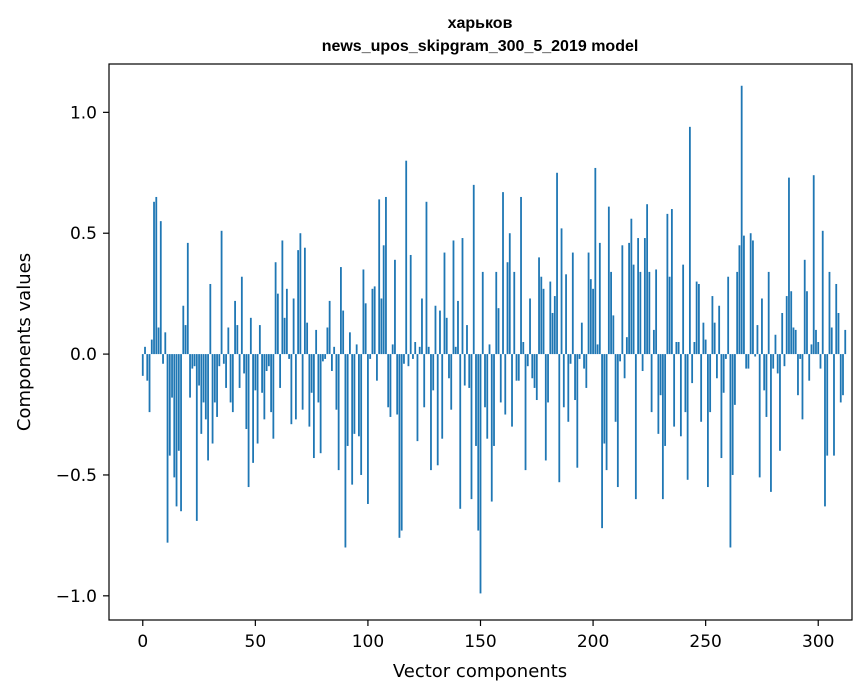 This screenshot has height=696, width=867. Describe the element at coordinates (485, 636) in the screenshot. I see `x-axis-ticks: 0 50 100 150 200 250 300` at that location.